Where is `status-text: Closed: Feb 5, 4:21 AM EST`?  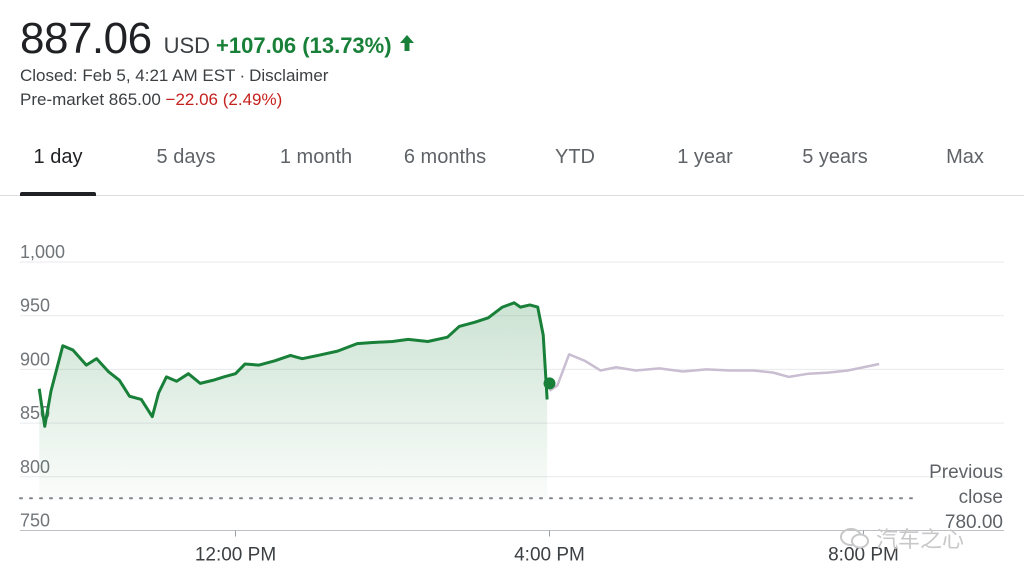
status-text: Closed: Feb 5, 4:21 AM EST is located at coordinates (128, 75).